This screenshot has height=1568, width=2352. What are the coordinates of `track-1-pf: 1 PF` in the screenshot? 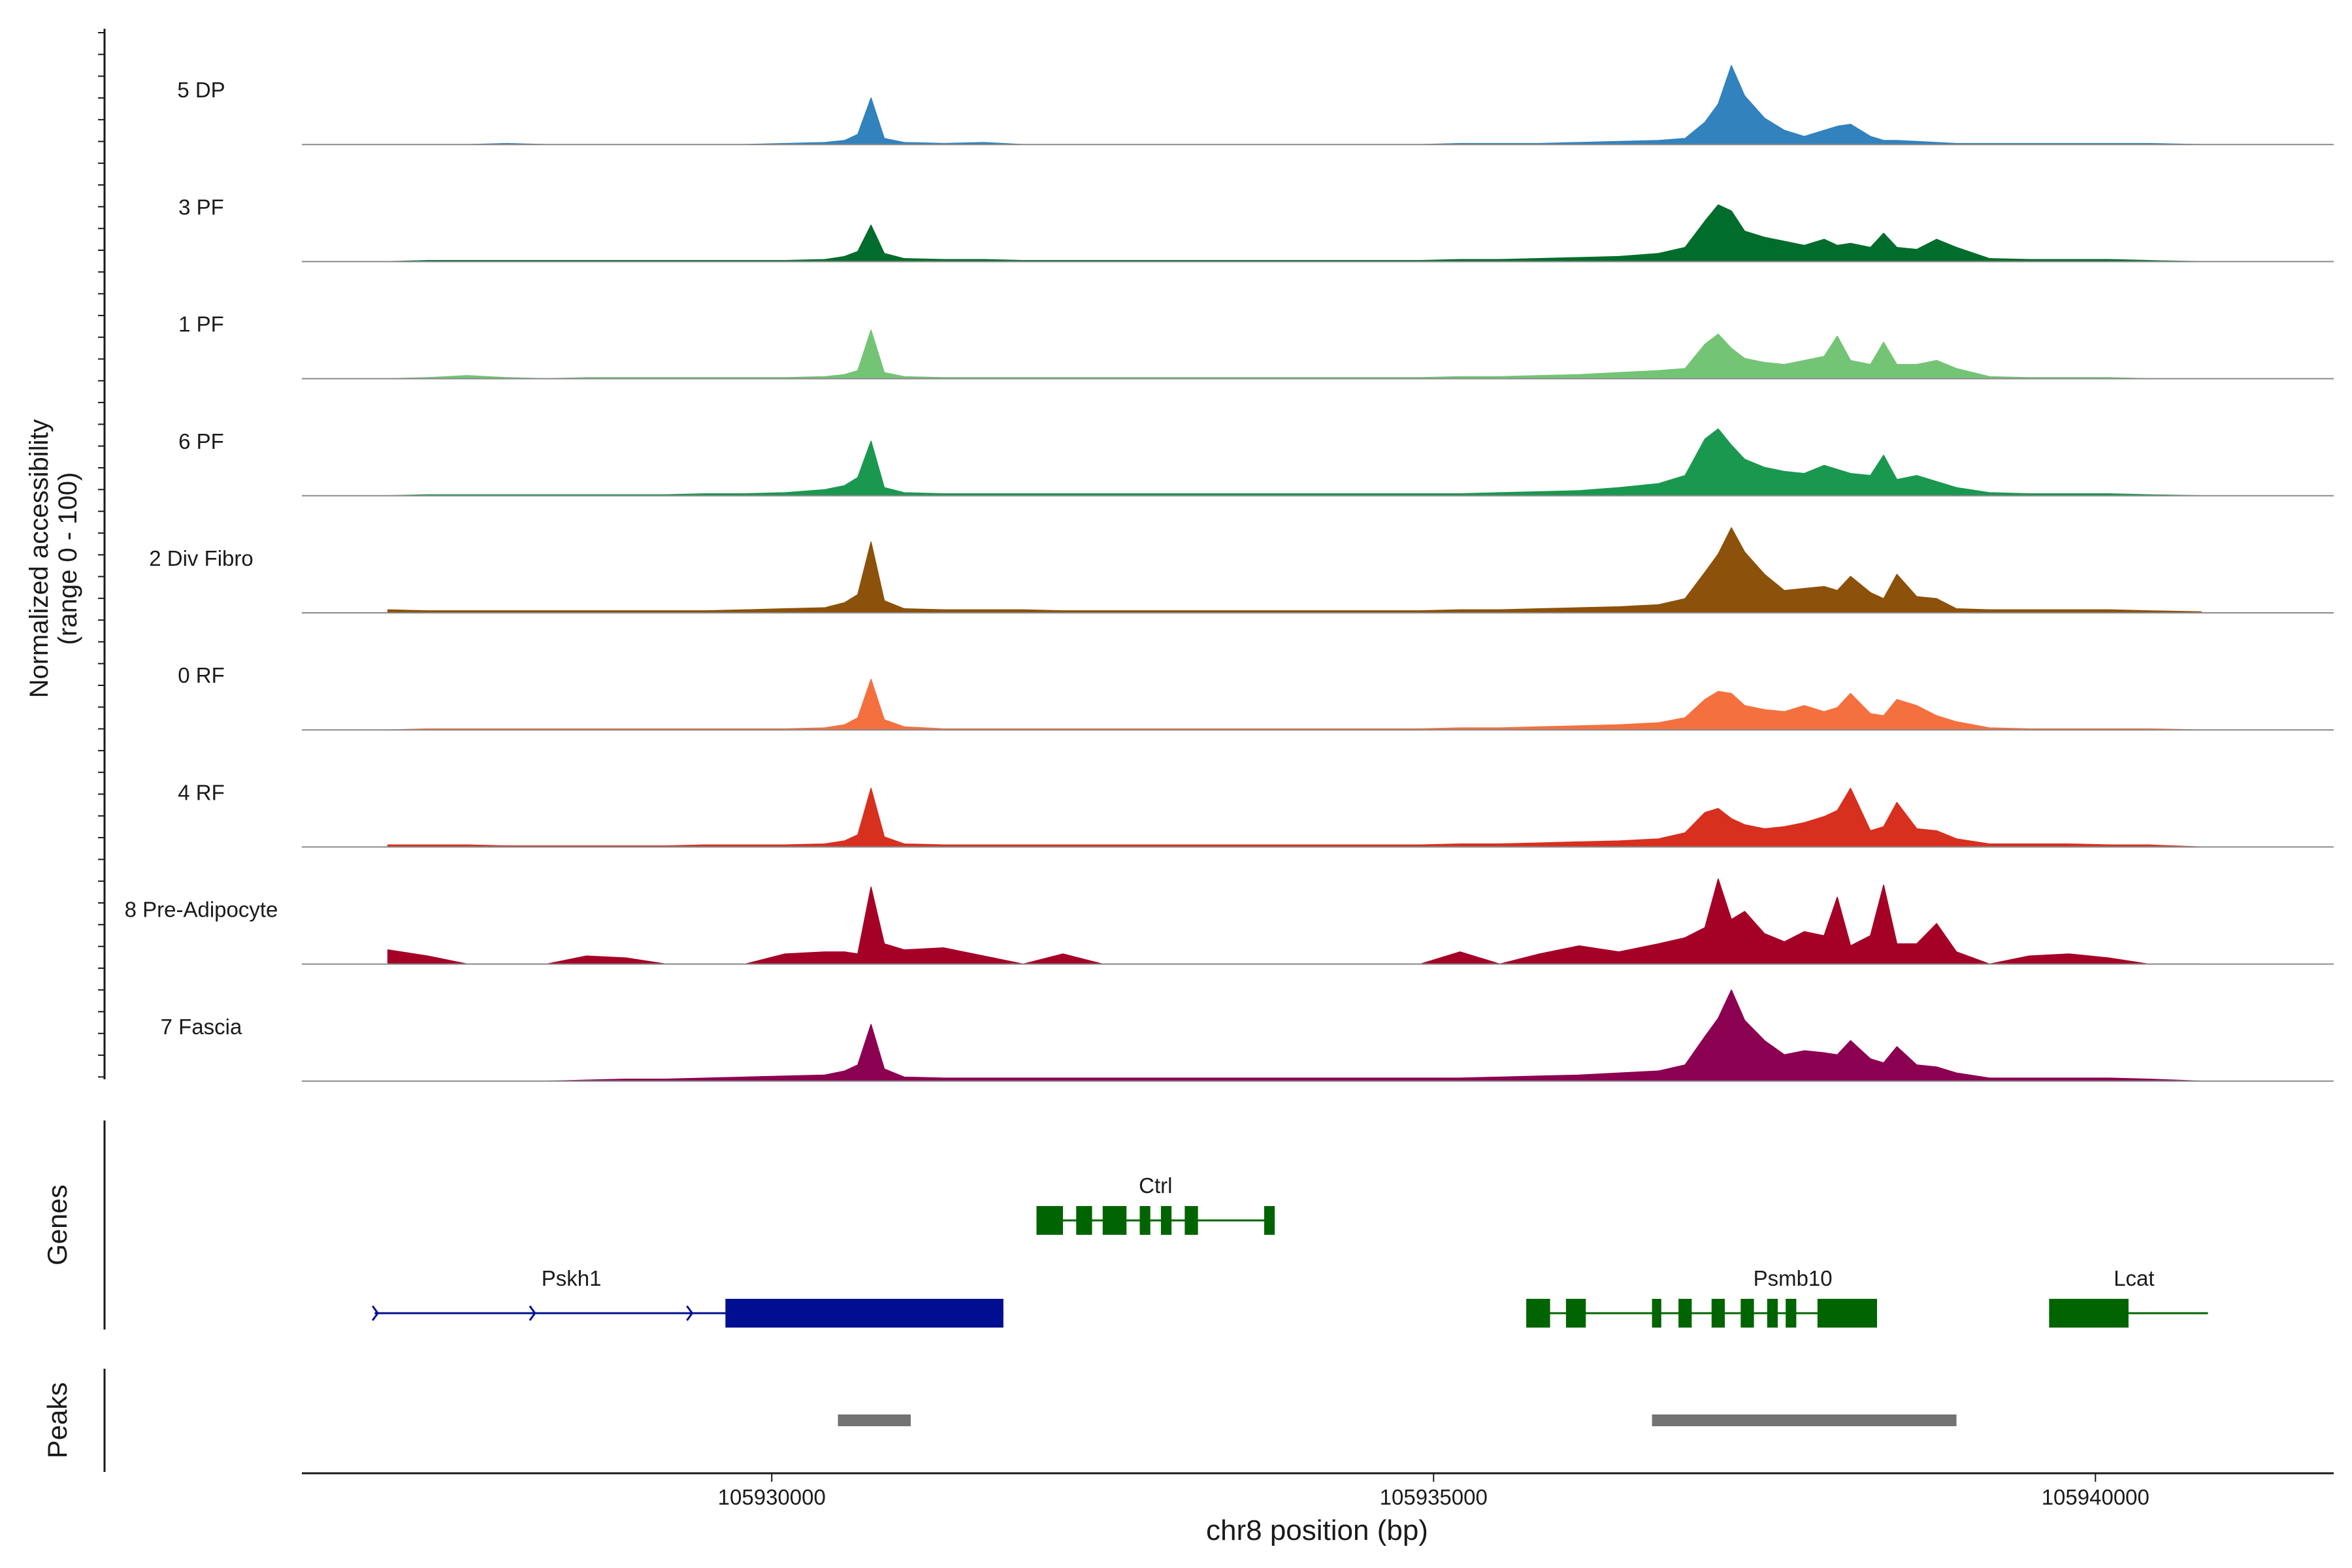 It's located at (1256, 346).